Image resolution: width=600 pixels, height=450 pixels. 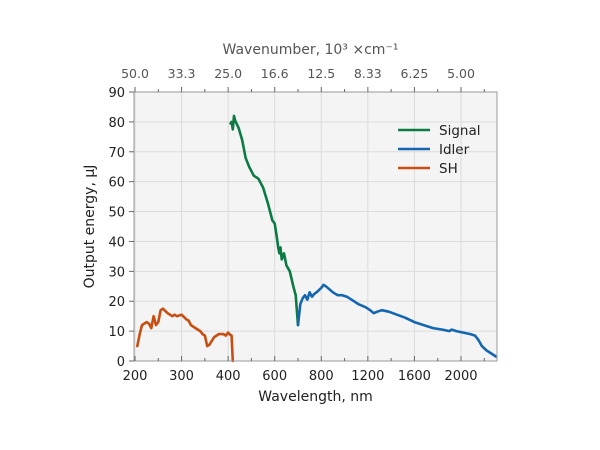 What do you see at coordinates (368, 73) in the screenshot?
I see `top-tick-label: 8.33` at bounding box center [368, 73].